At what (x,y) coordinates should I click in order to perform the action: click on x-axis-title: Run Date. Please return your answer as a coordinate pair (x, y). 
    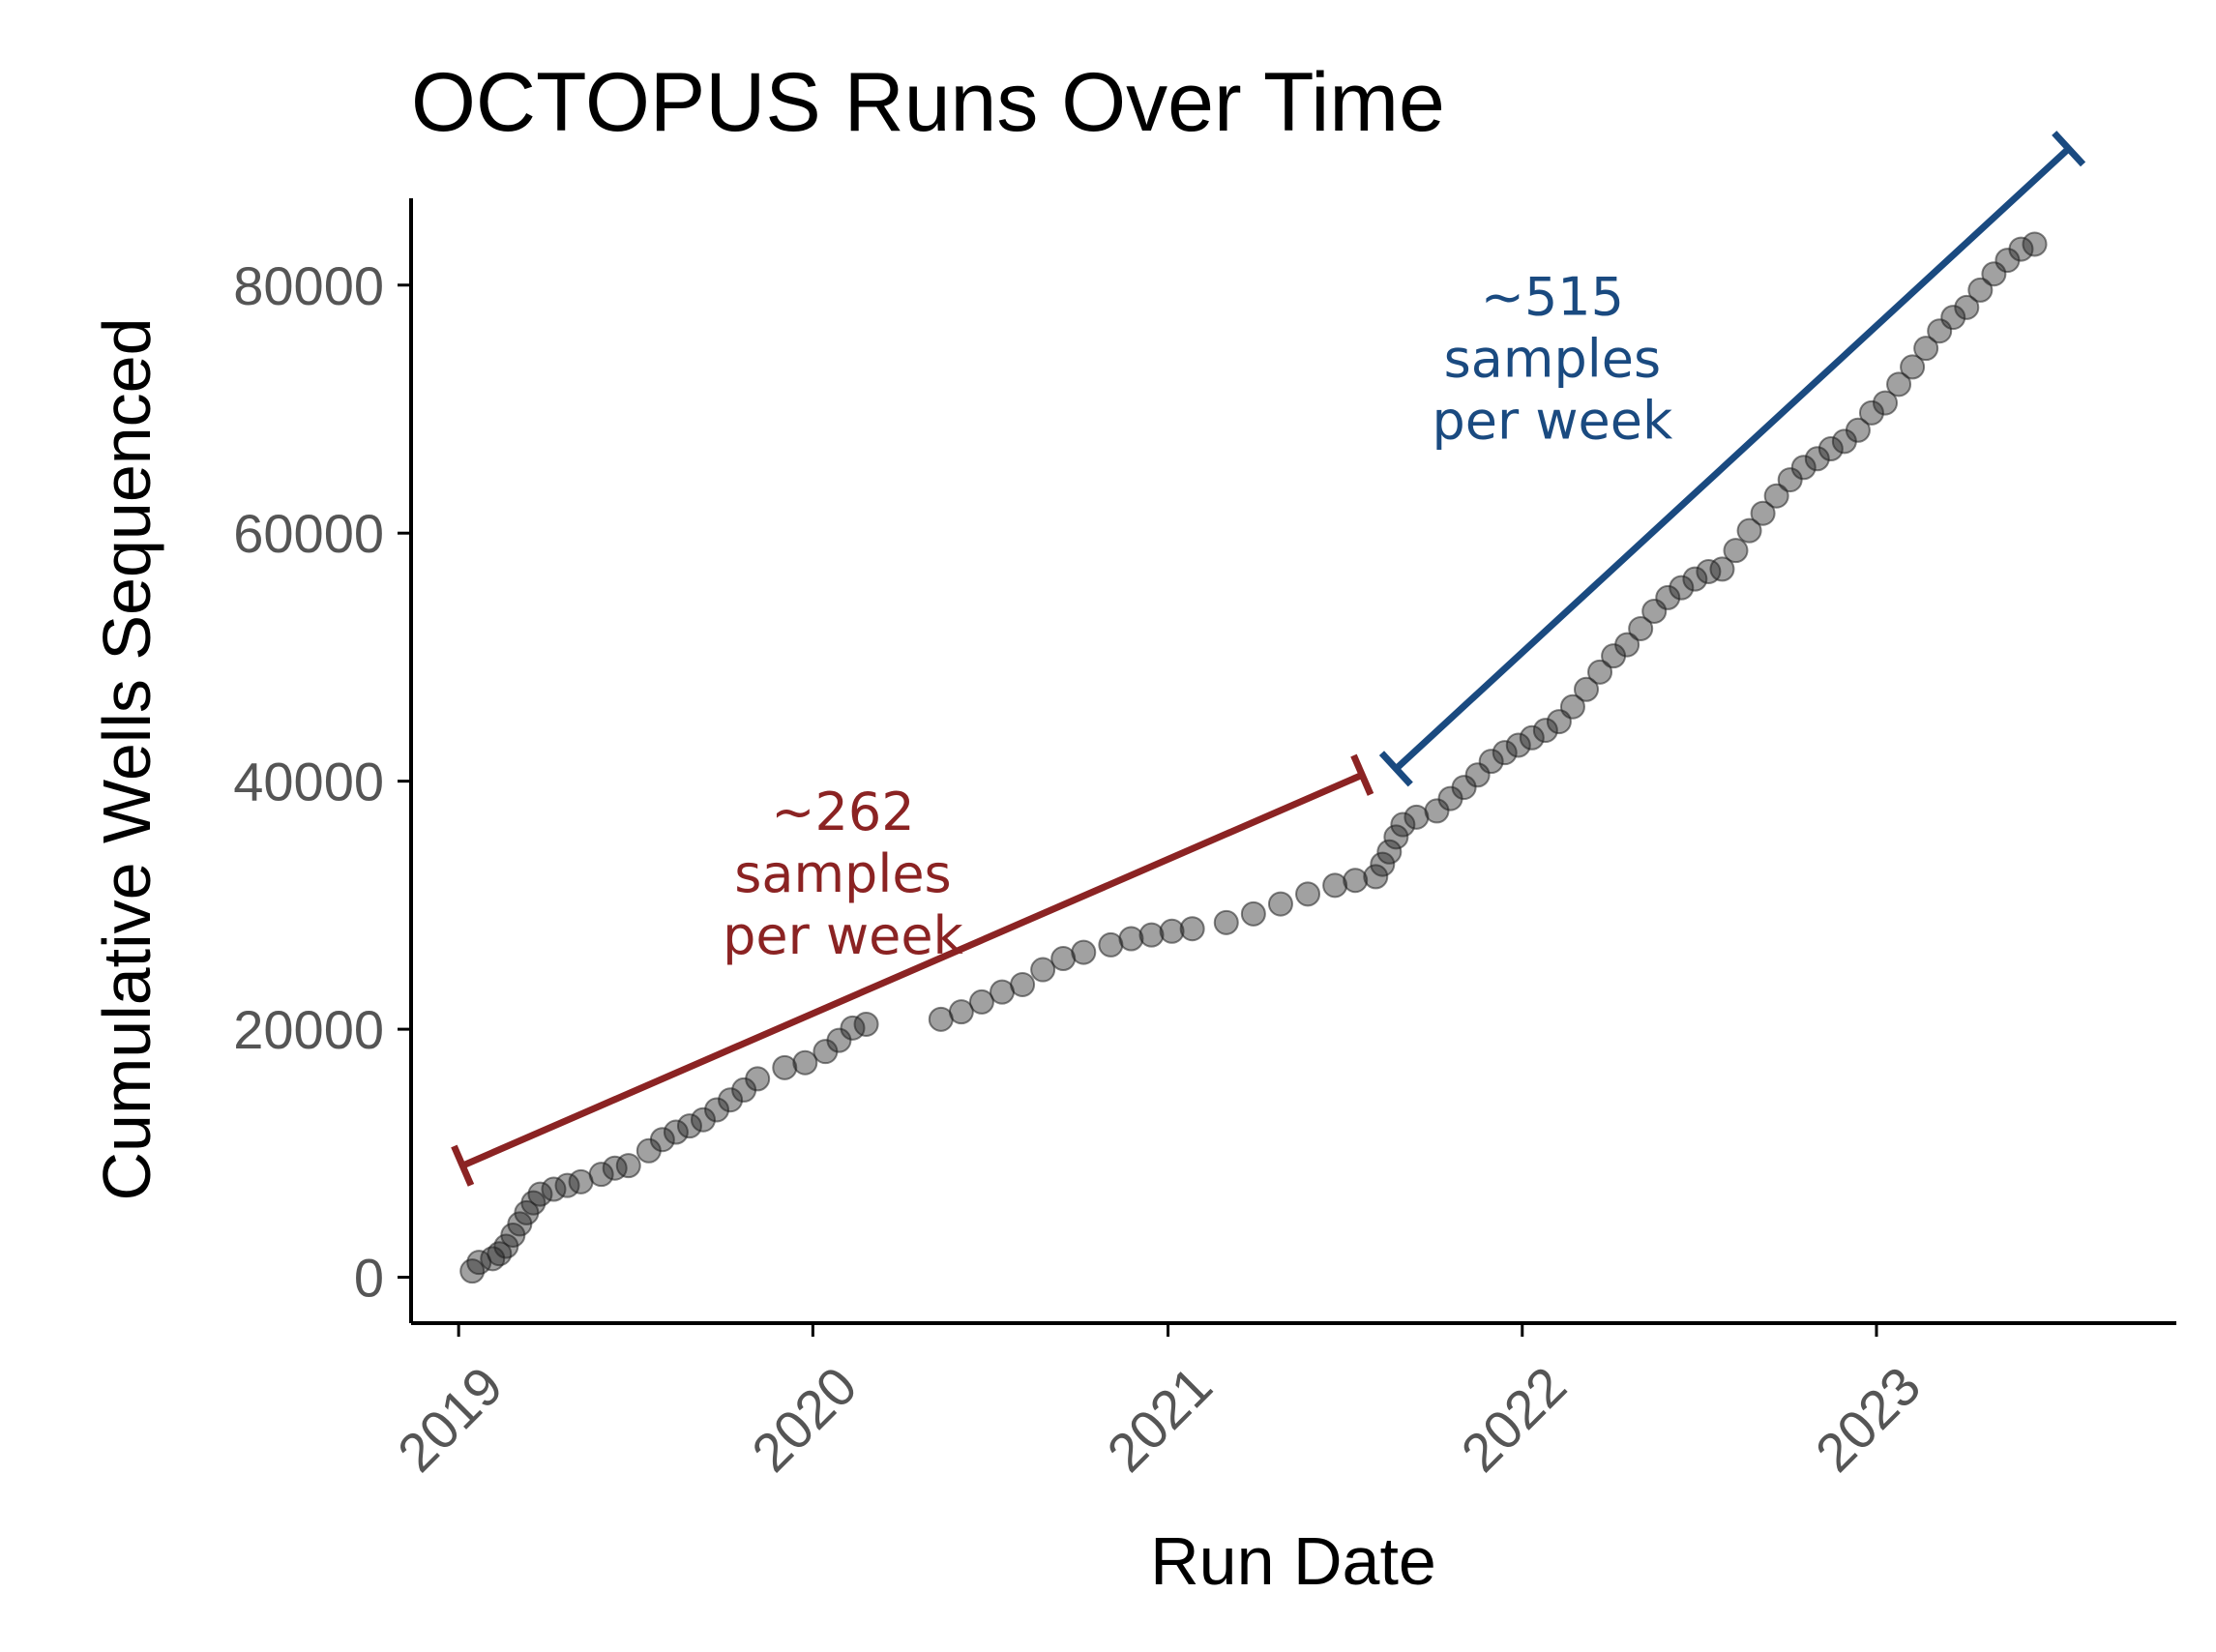
    Looking at the image, I should click on (1293, 1561).